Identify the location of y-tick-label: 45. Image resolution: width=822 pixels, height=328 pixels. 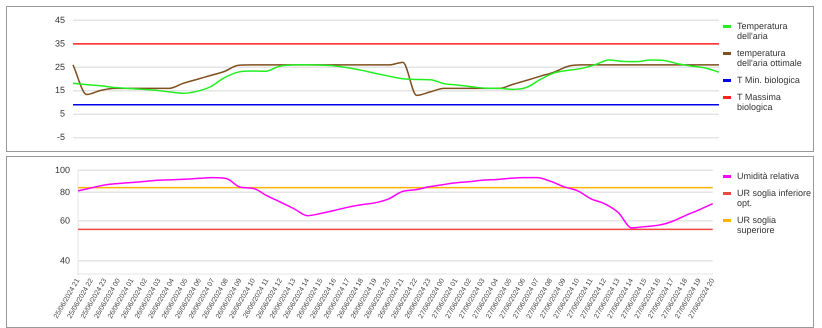
(60, 19).